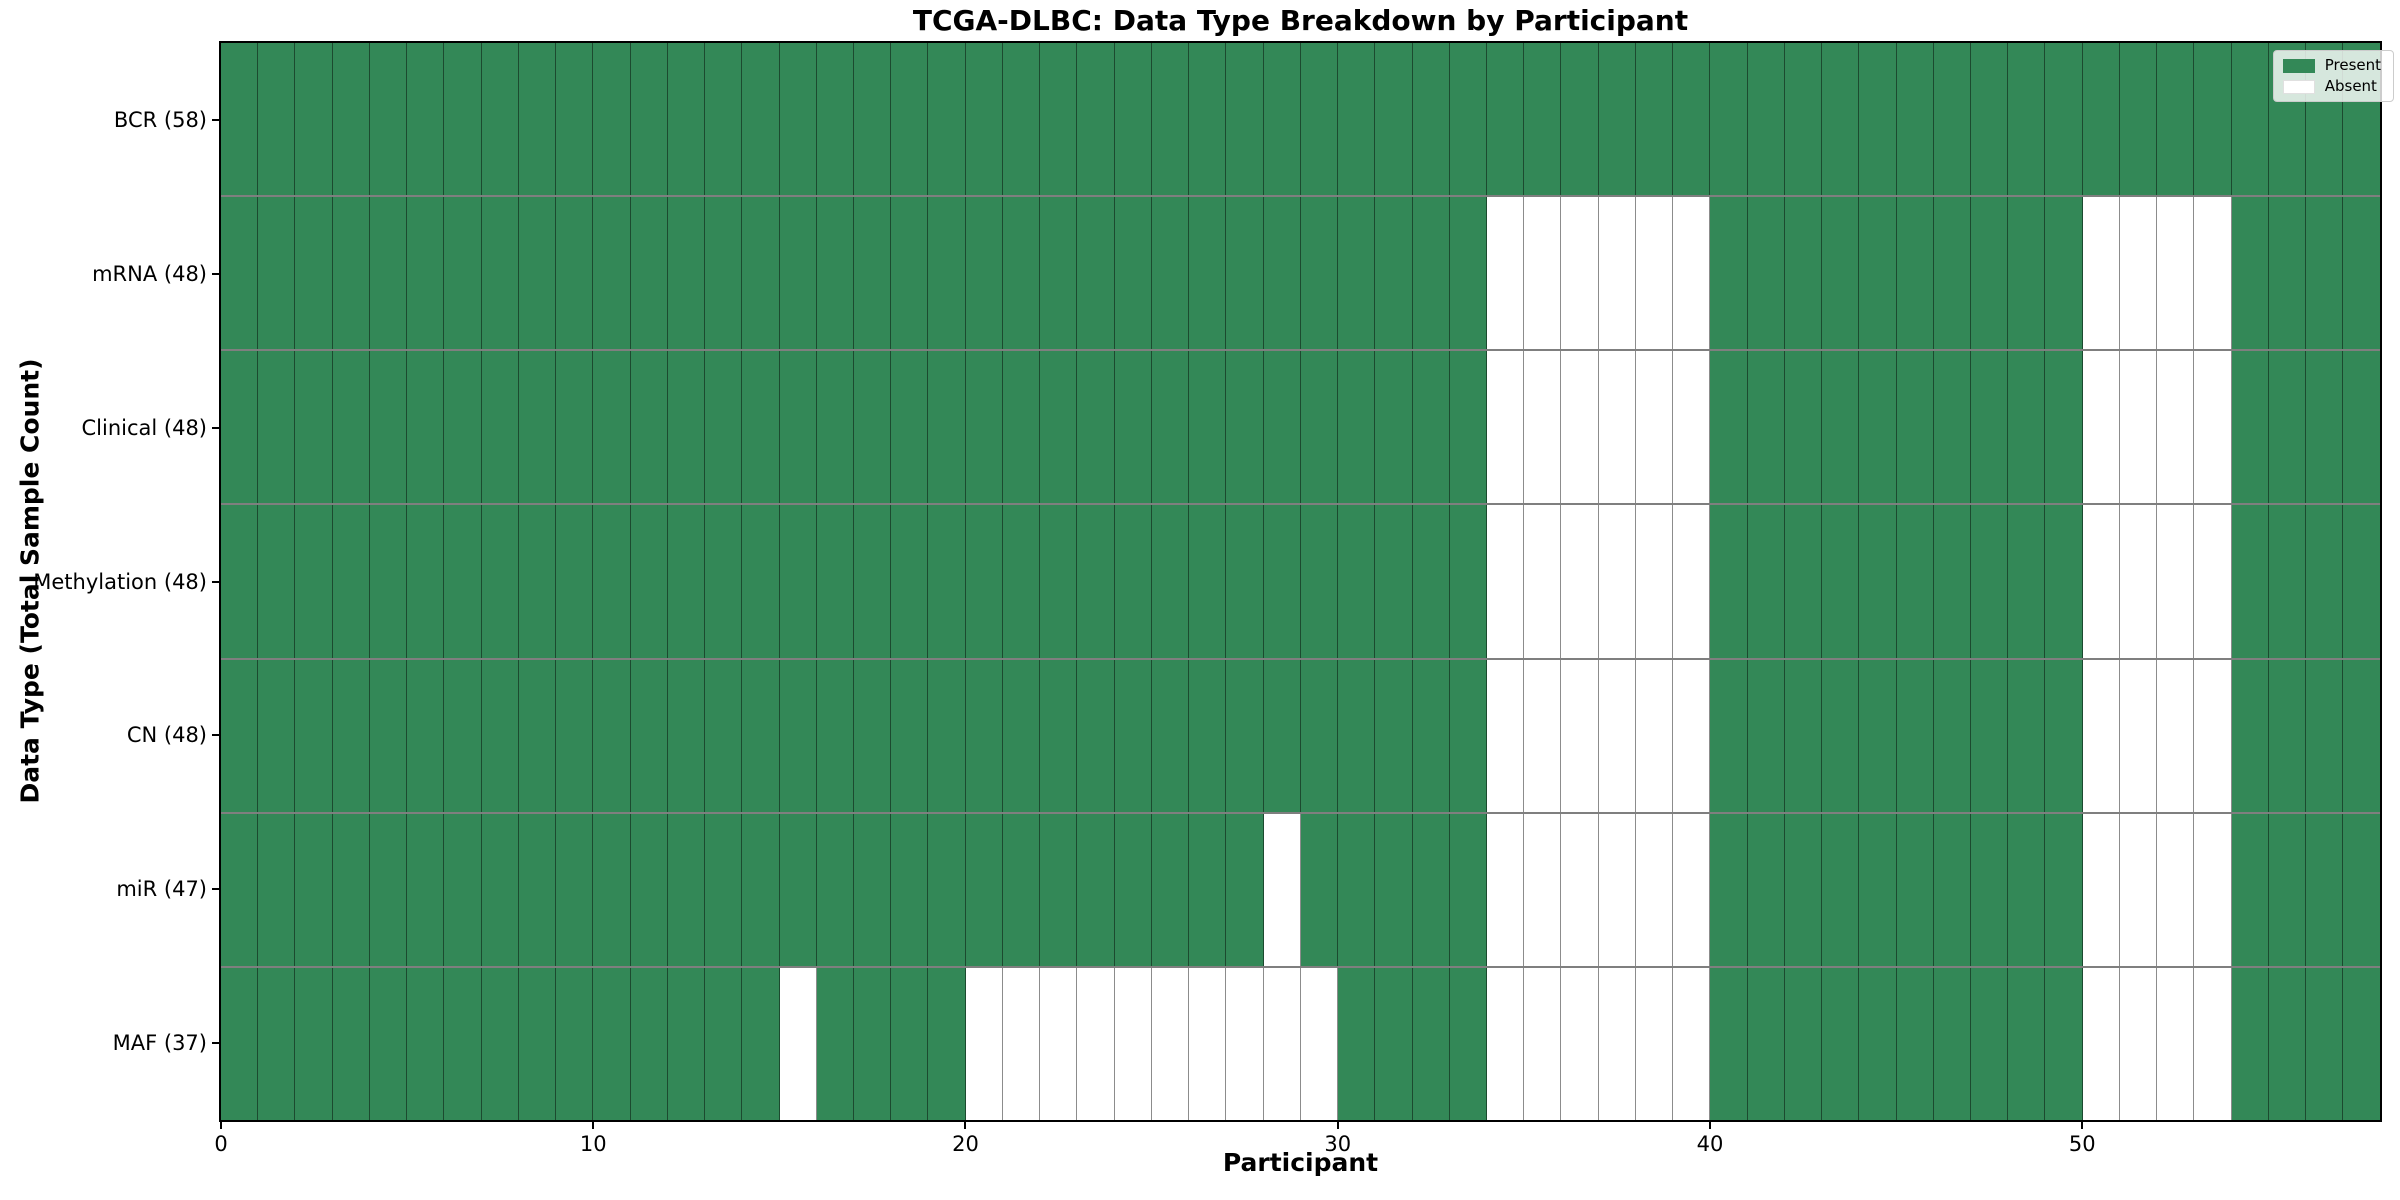  Describe the element at coordinates (1300, 119) in the screenshot. I see `heatmap-row-BCR` at that location.